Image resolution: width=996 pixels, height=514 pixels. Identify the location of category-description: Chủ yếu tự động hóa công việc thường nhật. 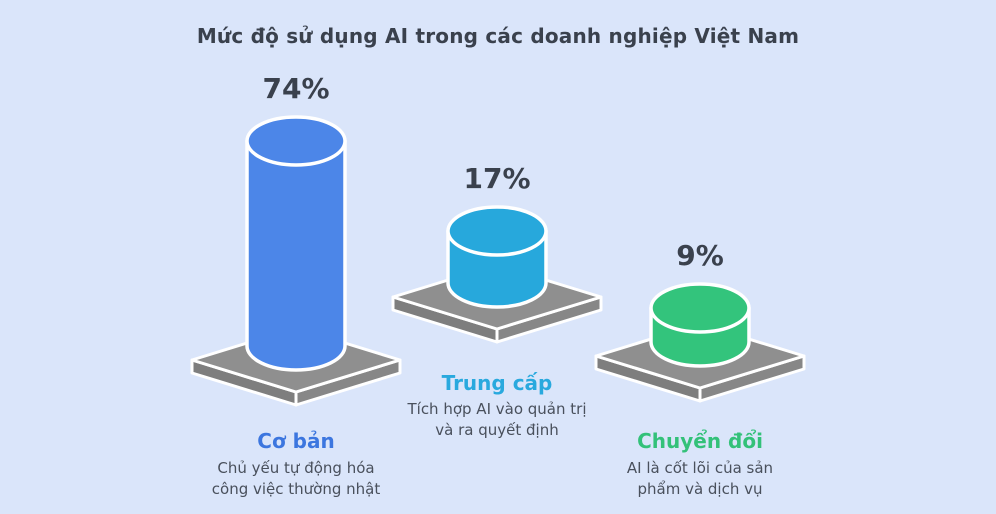
(296, 479).